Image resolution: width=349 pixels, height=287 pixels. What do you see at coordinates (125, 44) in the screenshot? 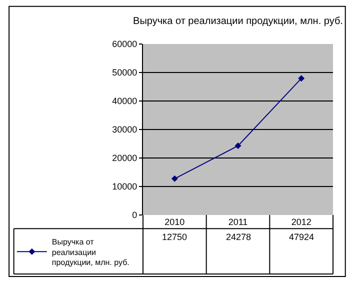
I see `y-tick-label: 60000` at bounding box center [125, 44].